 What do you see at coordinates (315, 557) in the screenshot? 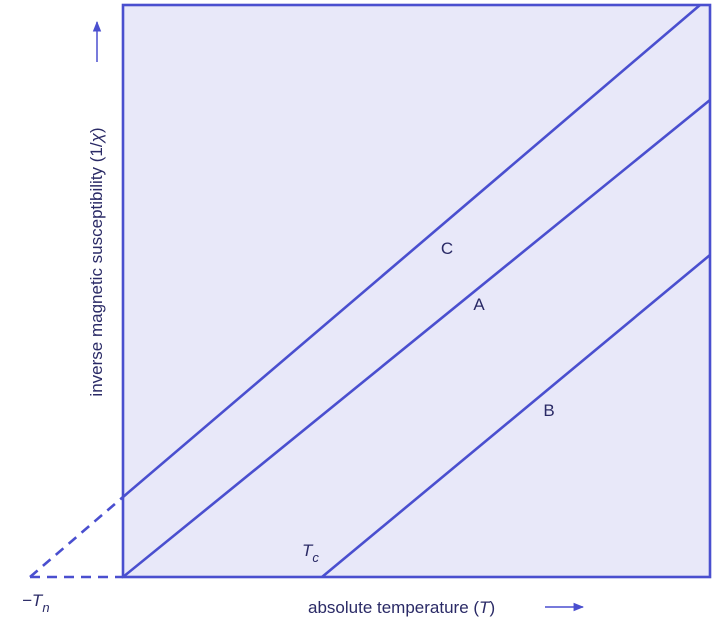
I see `subscript: c` at bounding box center [315, 557].